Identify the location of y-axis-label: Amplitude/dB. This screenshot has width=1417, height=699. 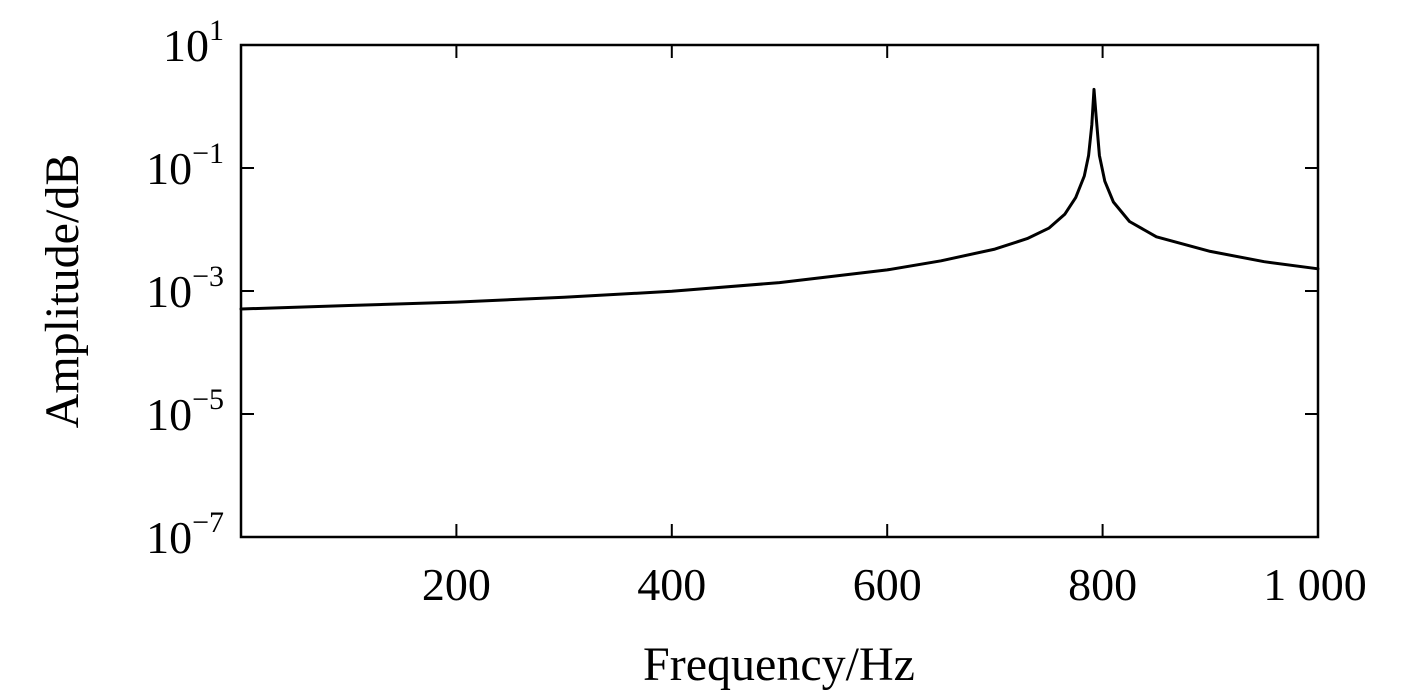
(62, 291).